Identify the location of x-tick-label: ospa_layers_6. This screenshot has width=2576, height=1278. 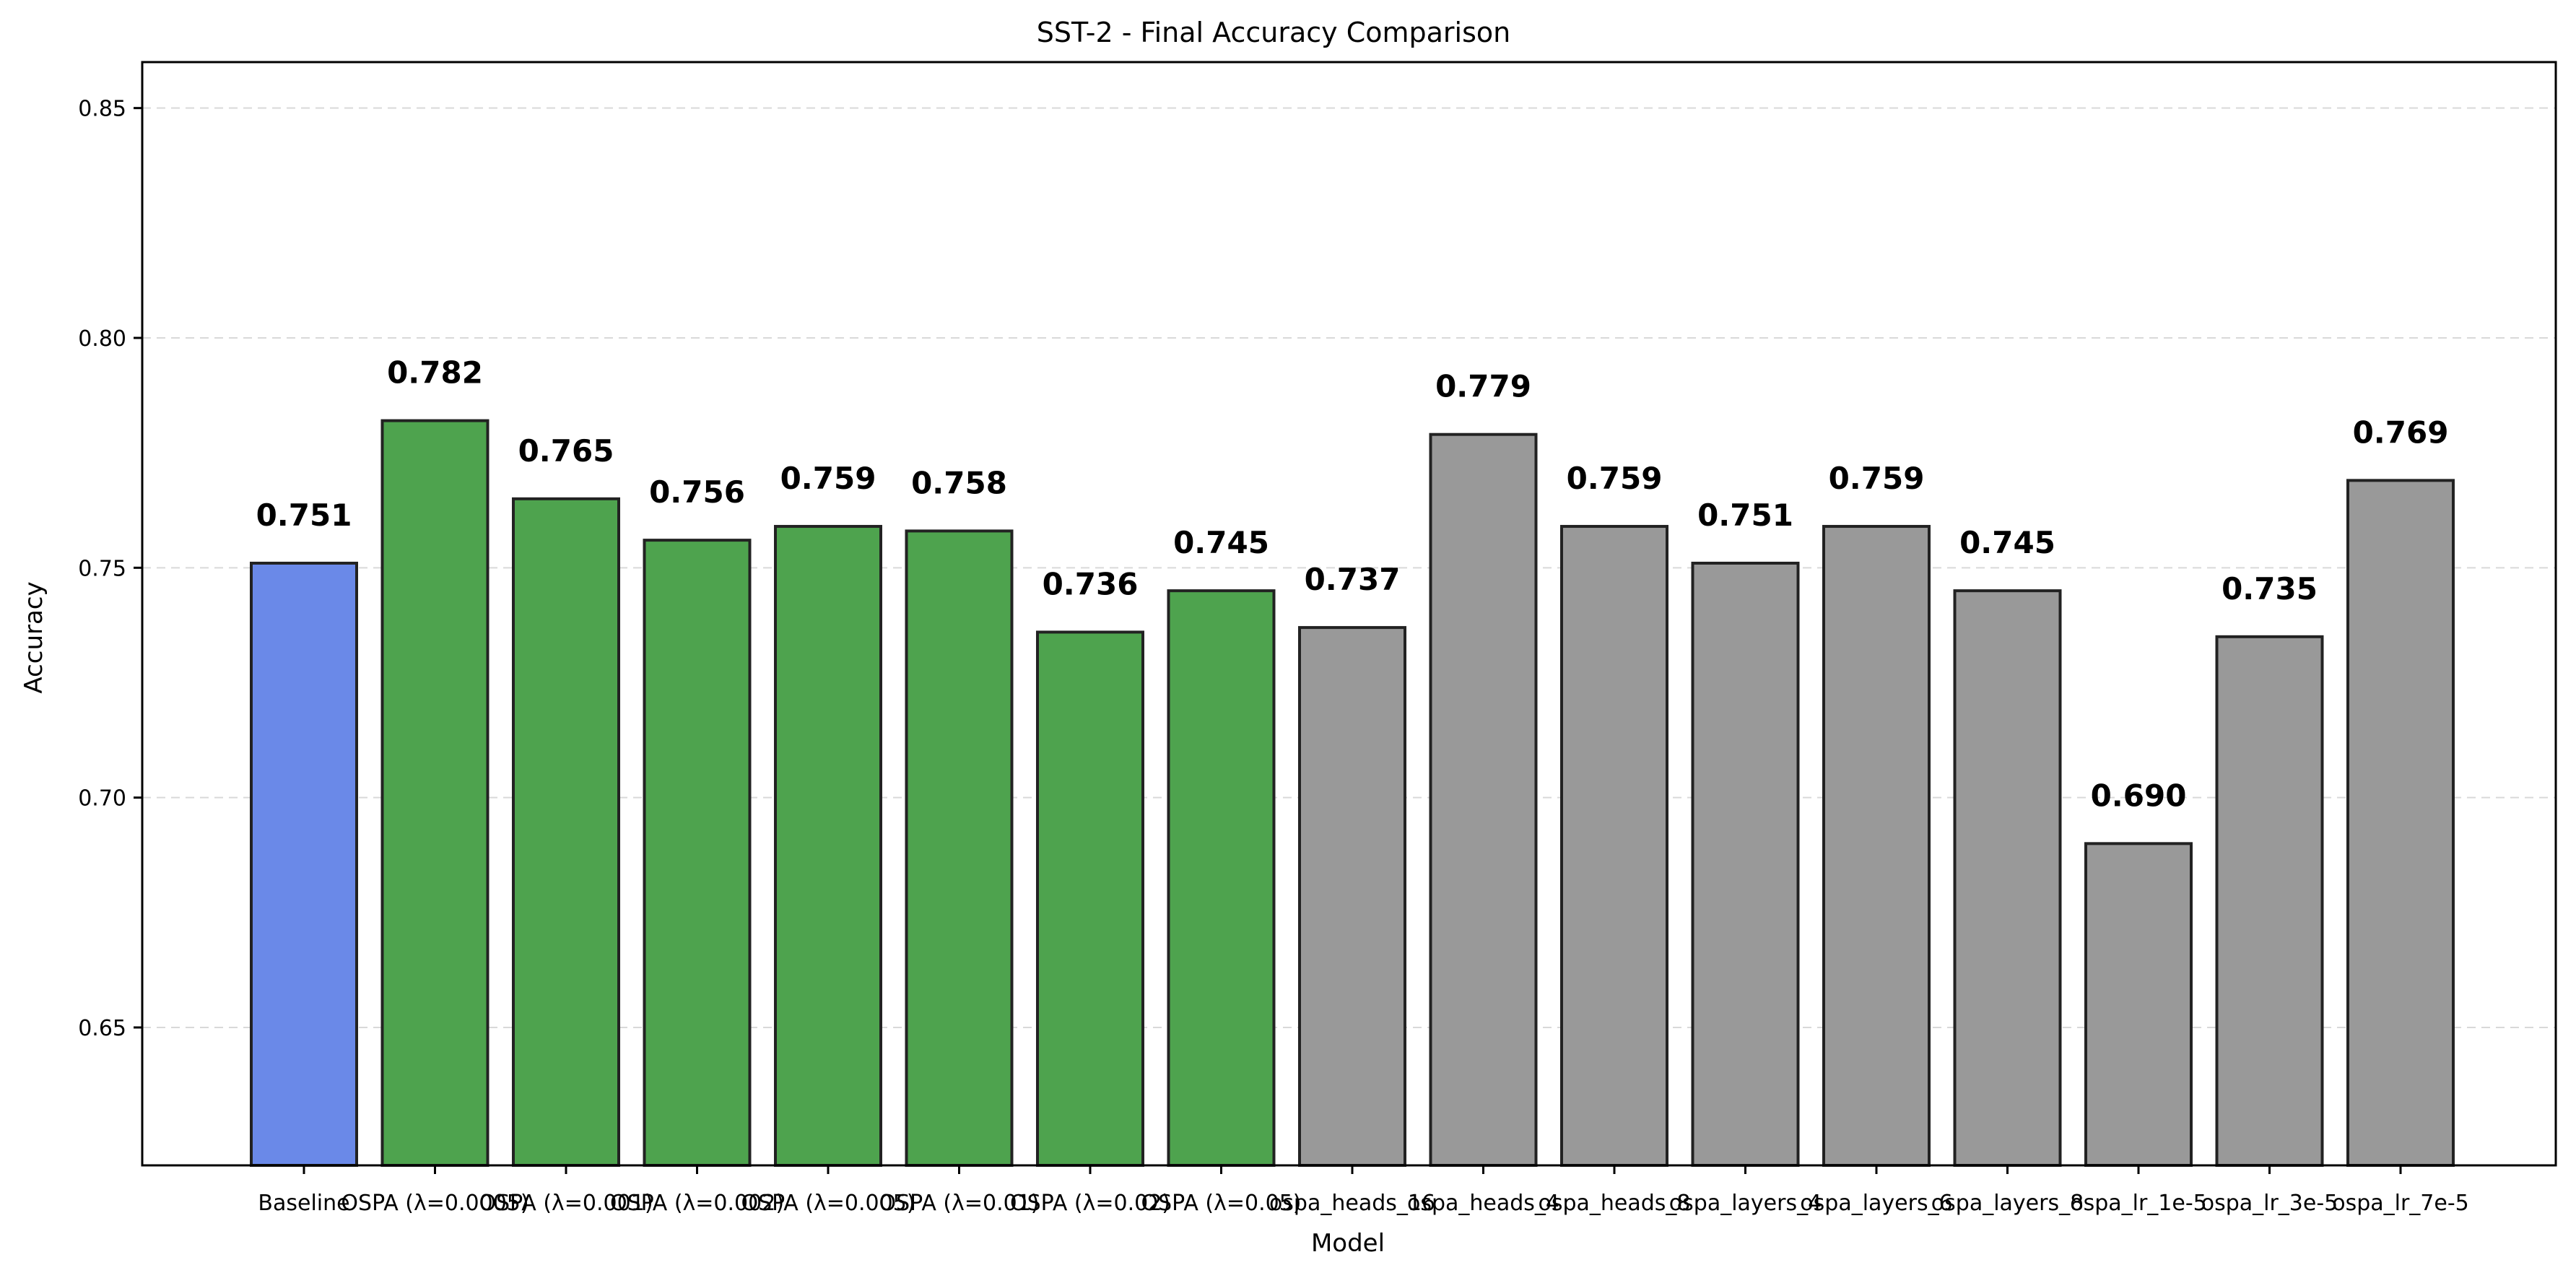
(1876, 1204).